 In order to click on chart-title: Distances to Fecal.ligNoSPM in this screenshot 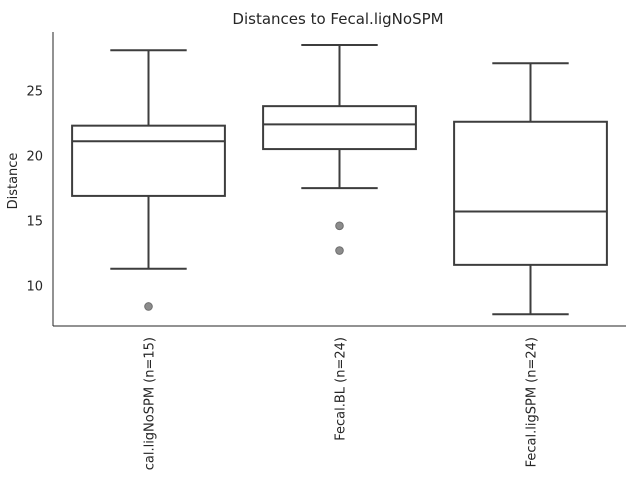, I will do `click(337, 19)`.